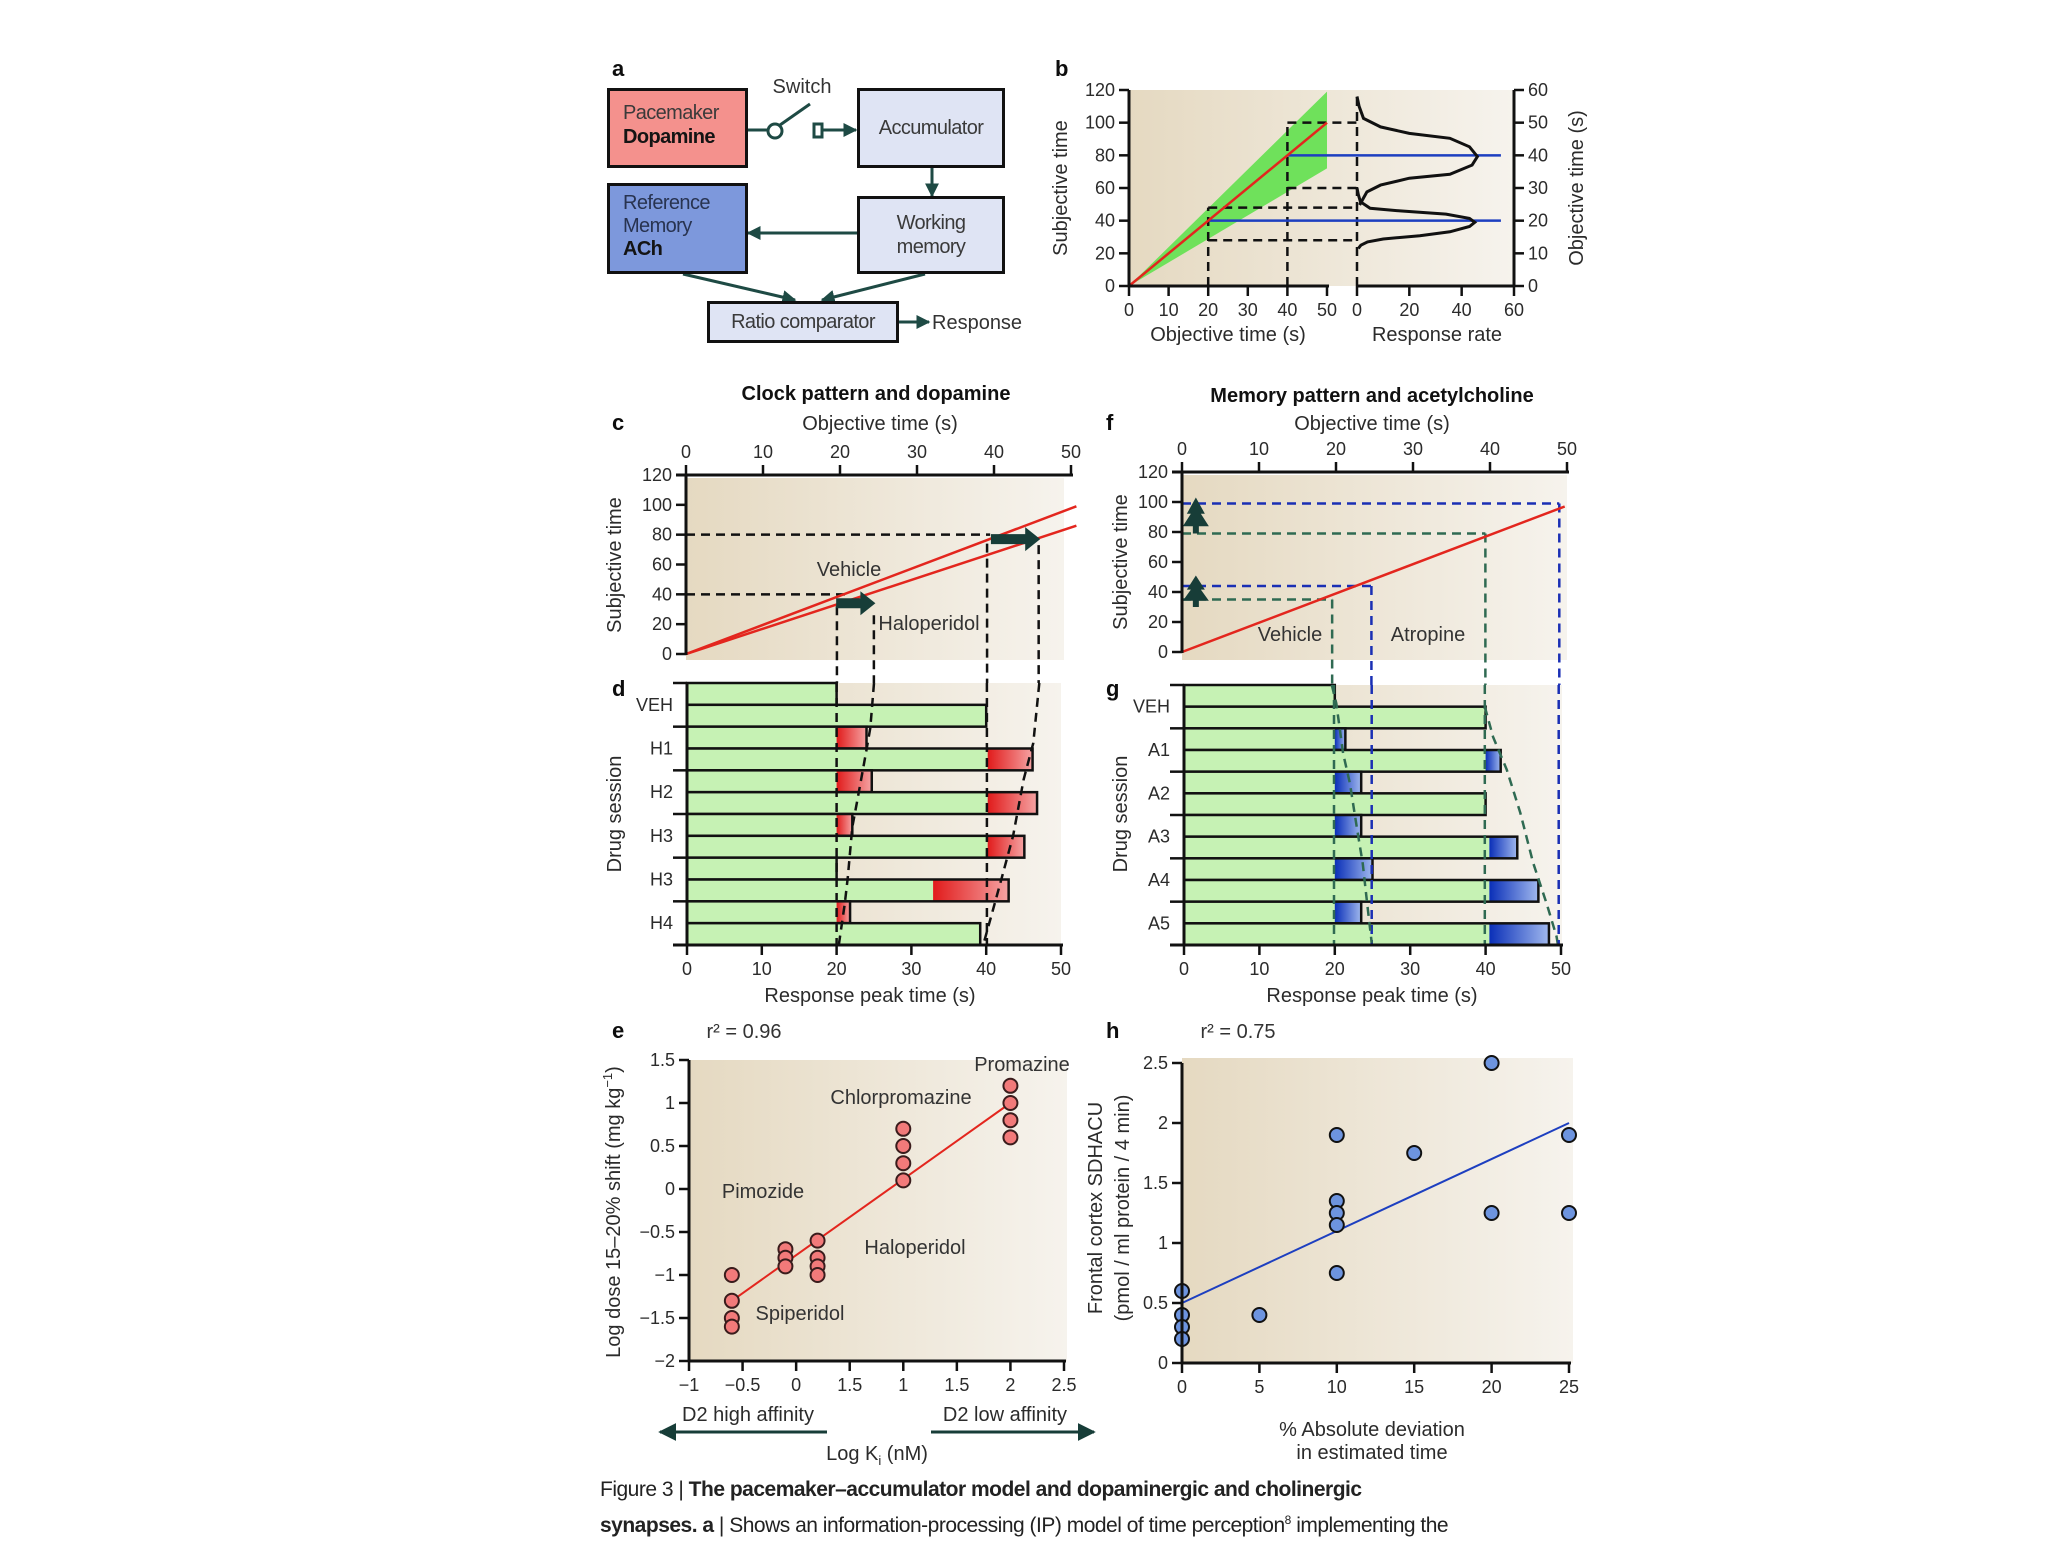 This screenshot has height=1541, width=2048. Describe the element at coordinates (1259, 1387) in the screenshot. I see `x-tick-label: 5` at that location.